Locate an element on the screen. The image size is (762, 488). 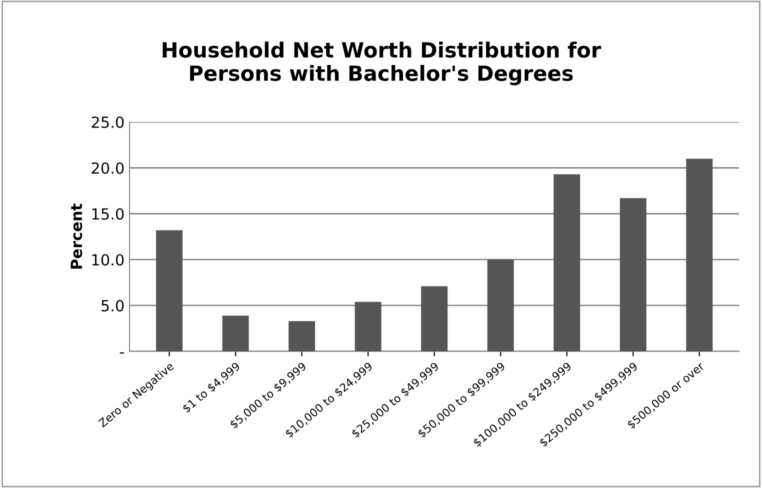
y-tick-label: 15.0 is located at coordinates (108, 214).